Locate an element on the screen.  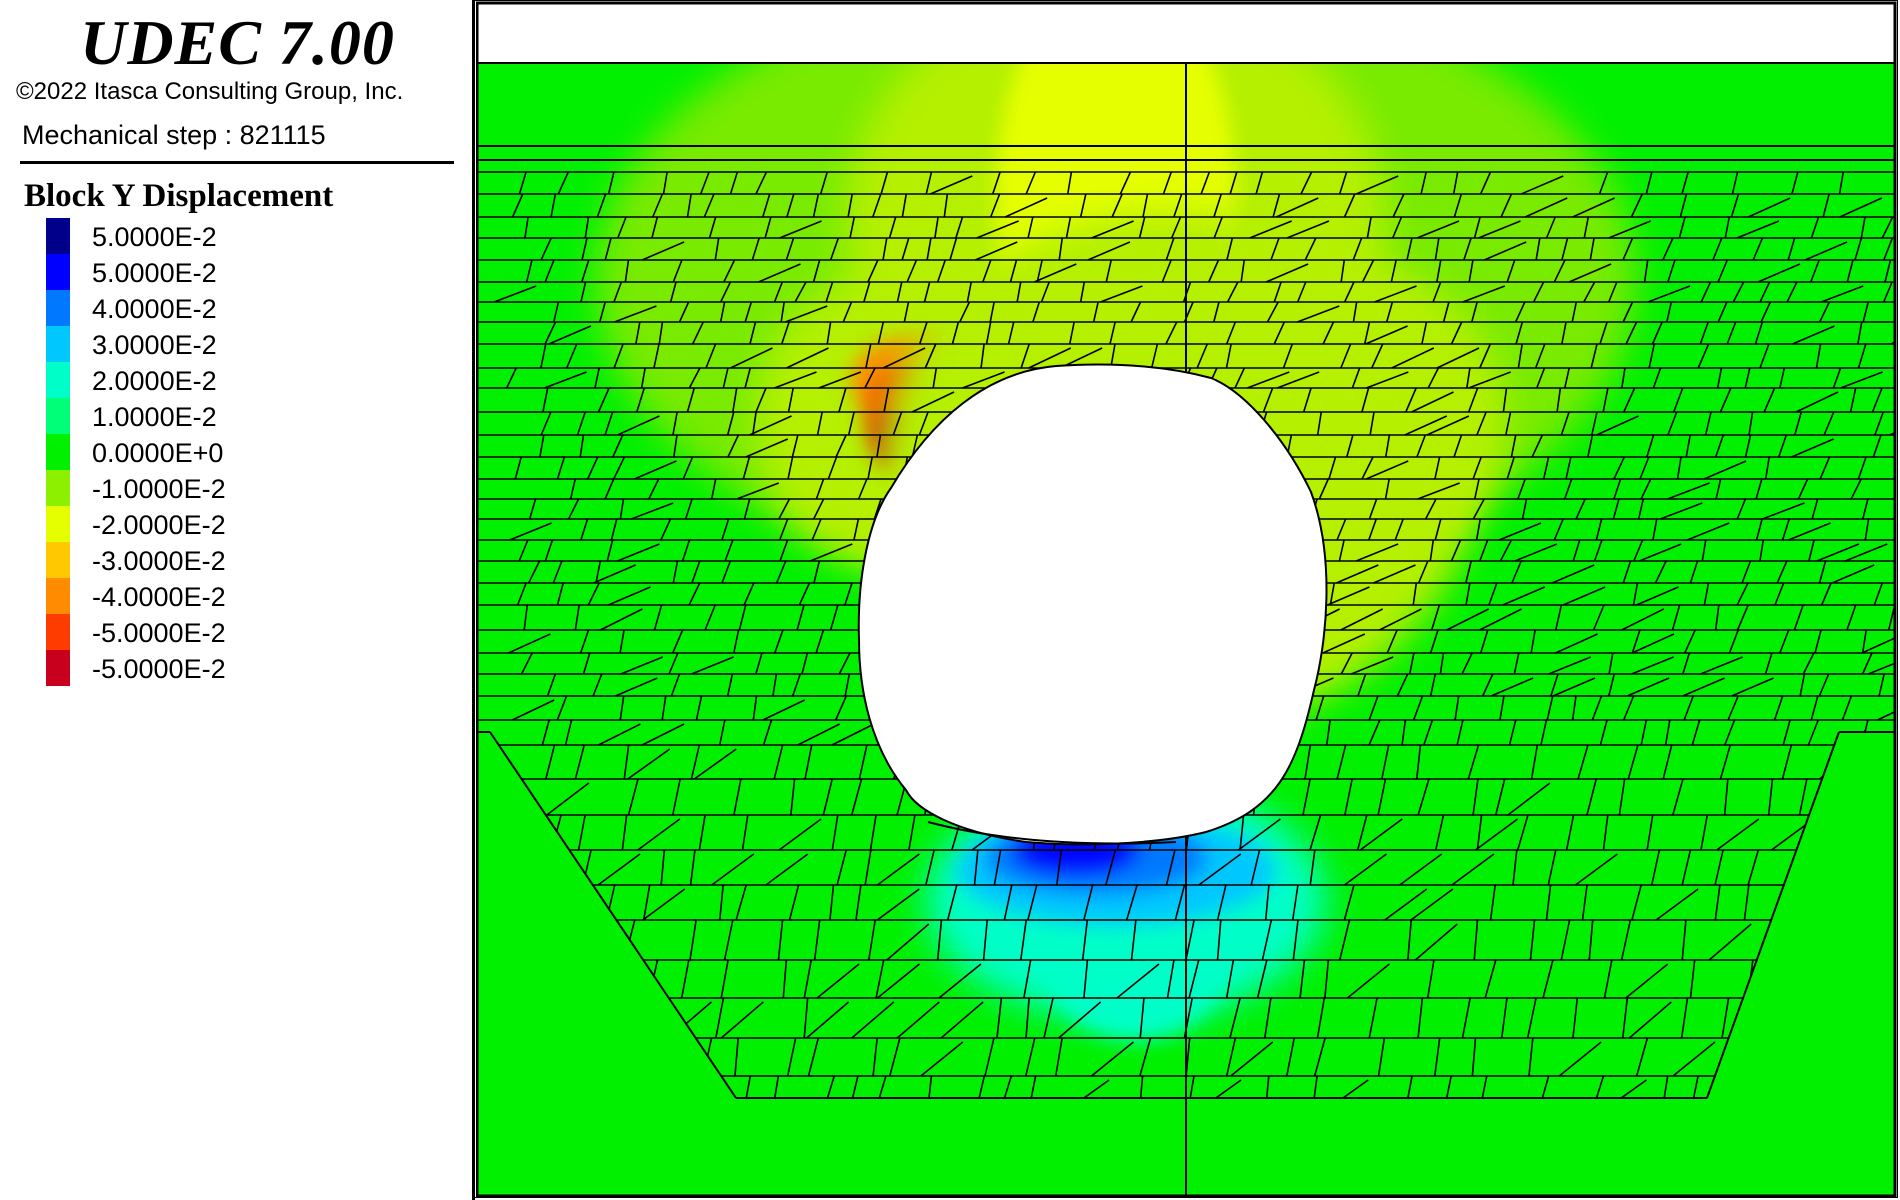
app-title: UDEC 7.00 is located at coordinates (237, 42).